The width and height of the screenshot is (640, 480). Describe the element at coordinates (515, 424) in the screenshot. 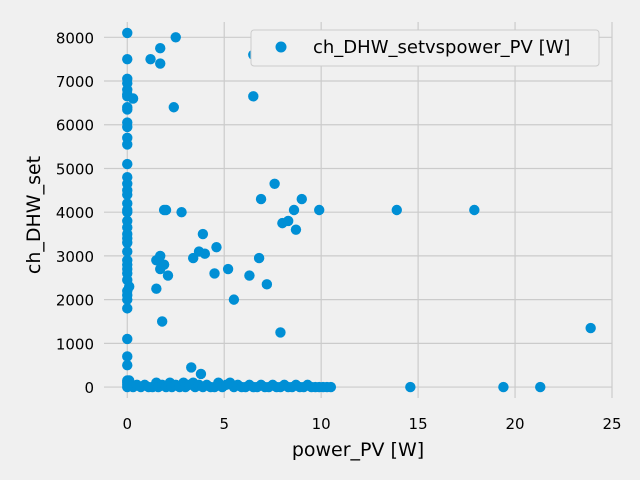

I see `x-tick-label: 20` at that location.